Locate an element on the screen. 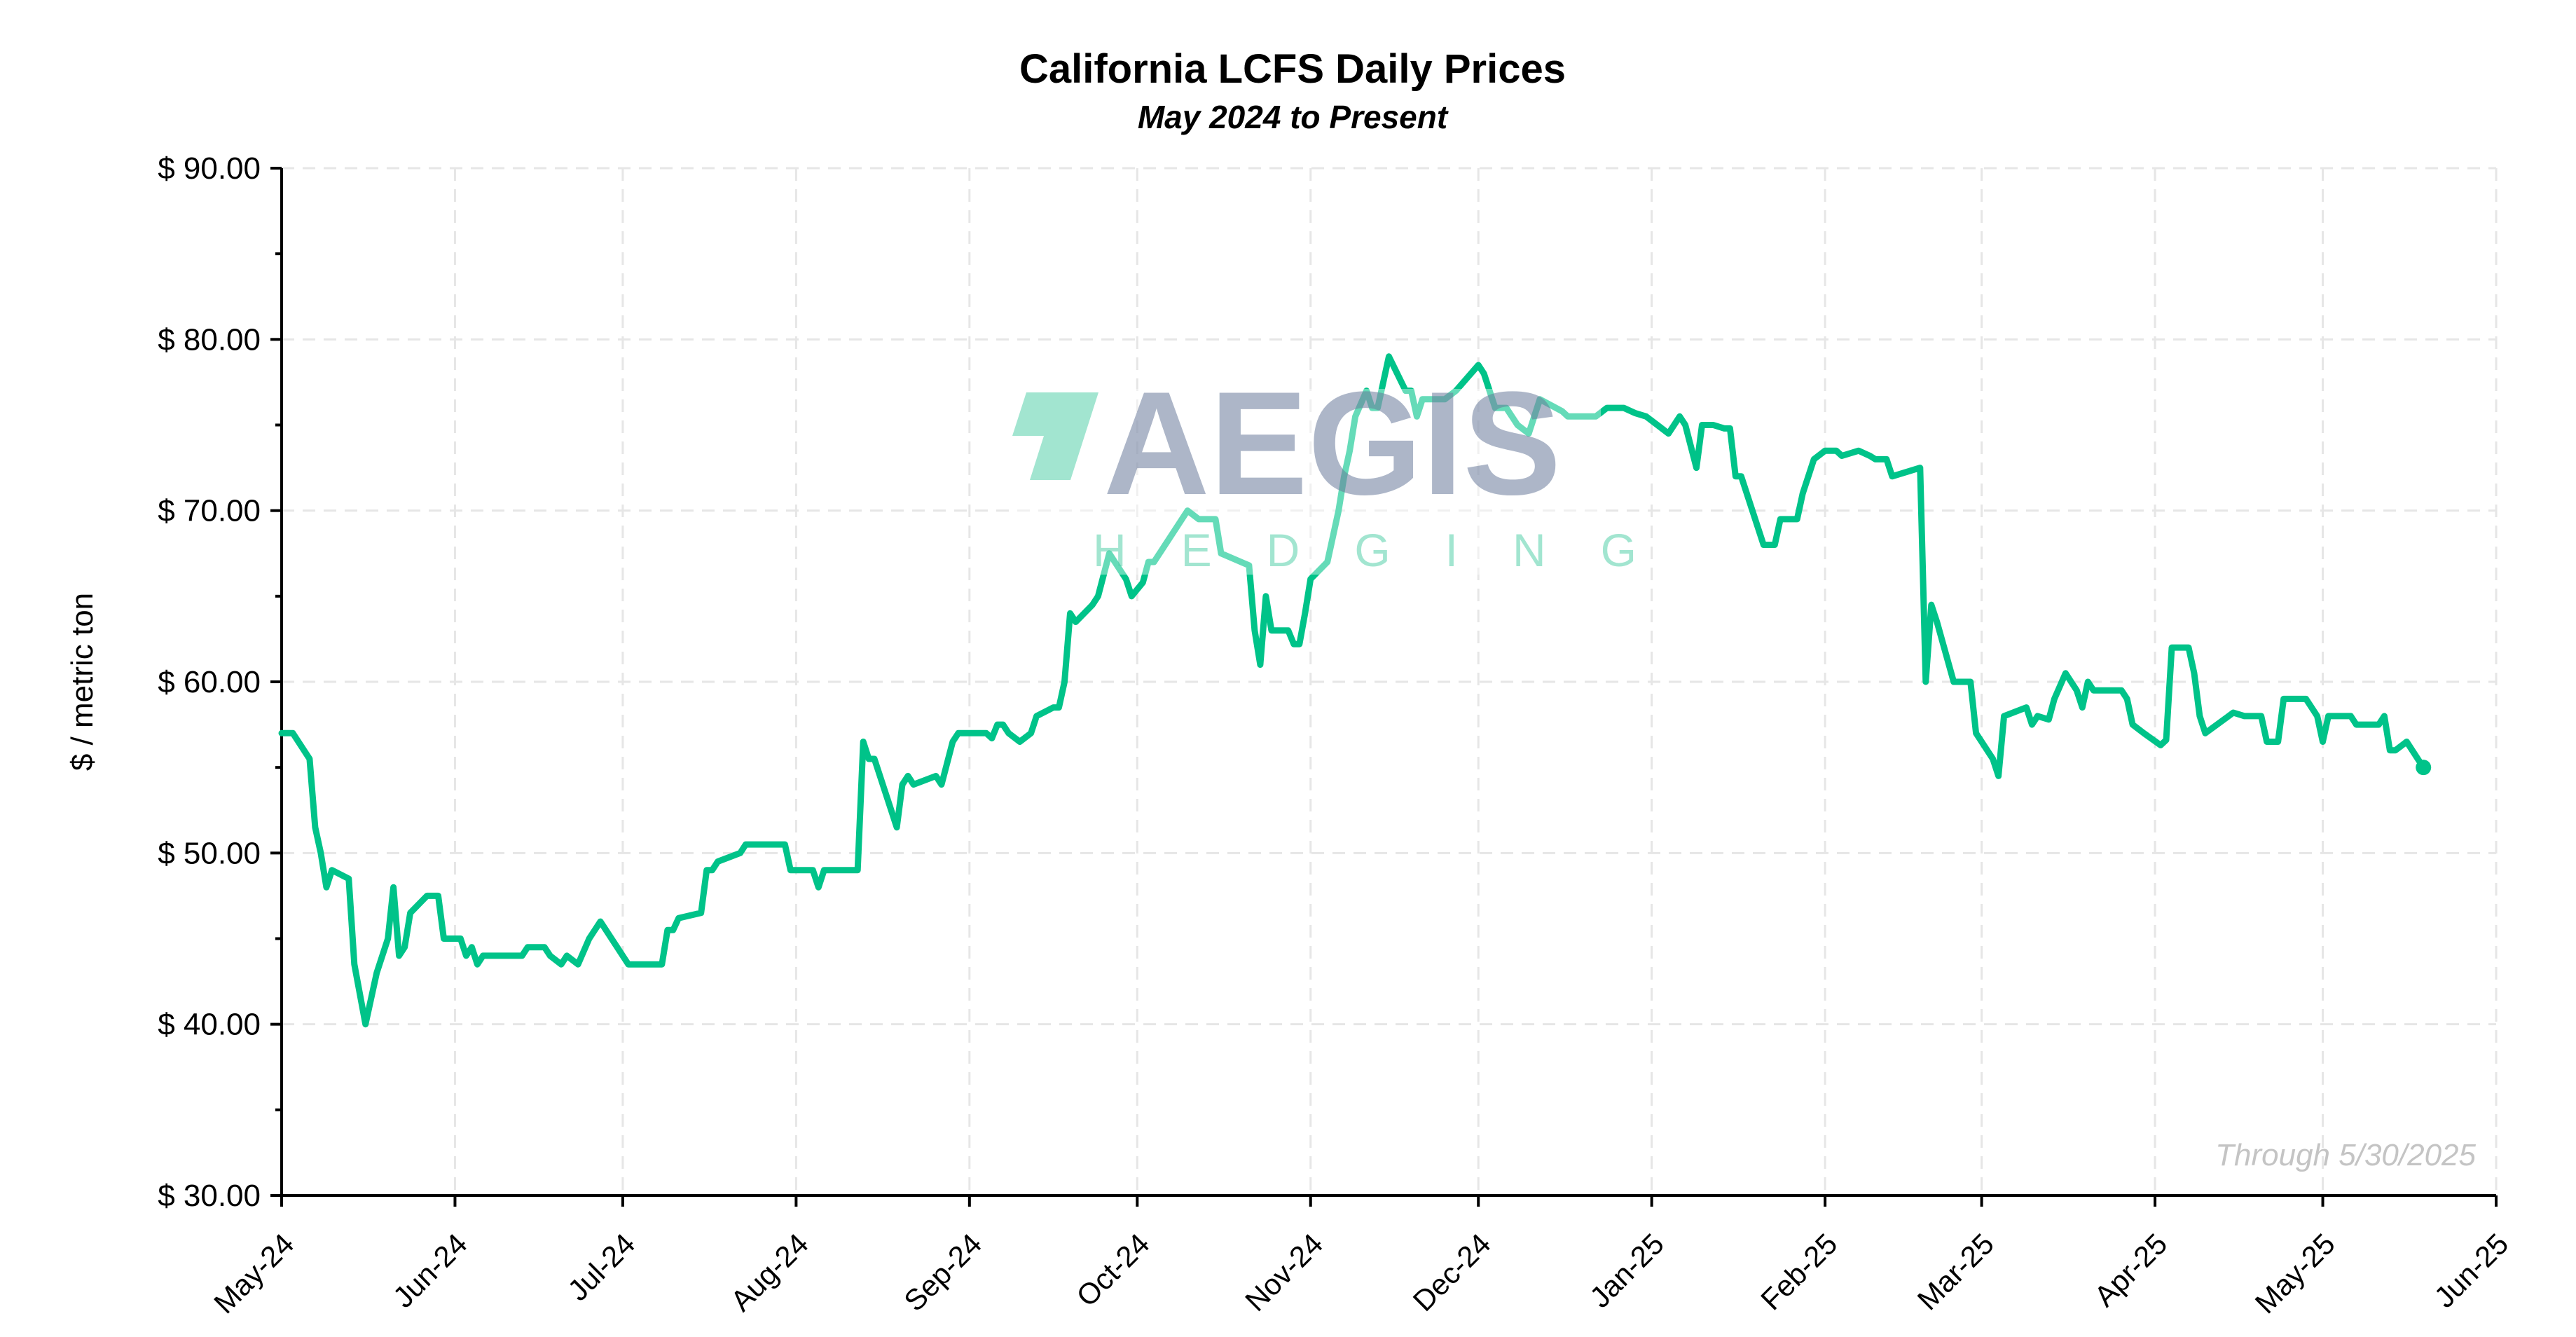  y-tick-label: $ 70.00 is located at coordinates (209, 511).